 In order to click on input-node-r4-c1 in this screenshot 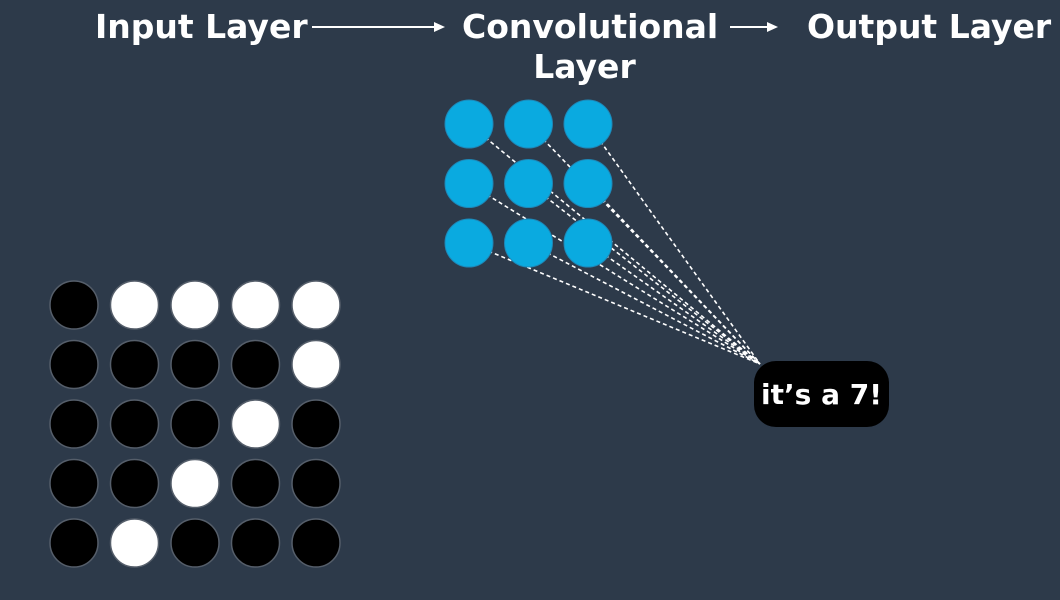, I will do `click(74, 483)`.